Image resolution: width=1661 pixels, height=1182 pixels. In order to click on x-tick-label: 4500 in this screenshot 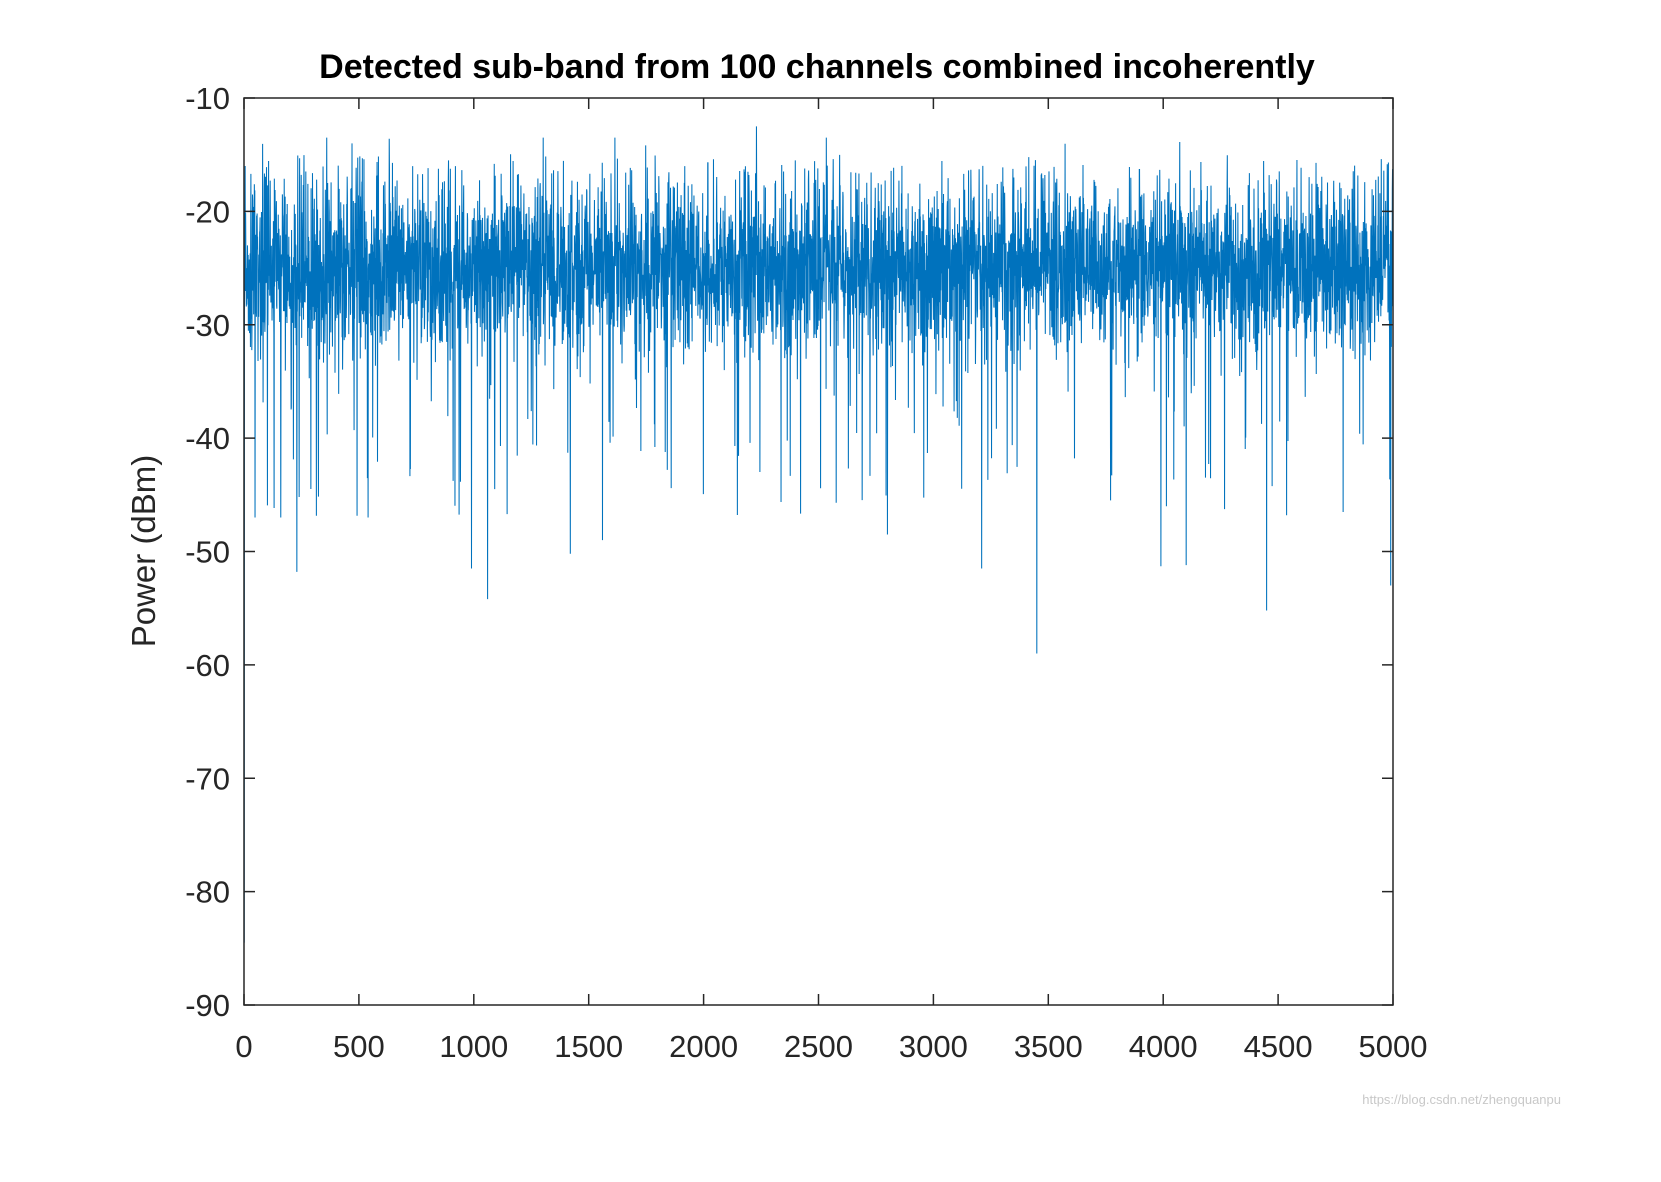, I will do `click(1278, 1046)`.